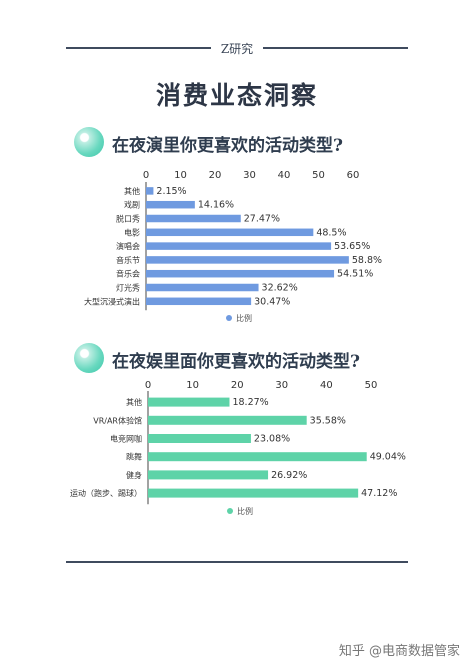 The width and height of the screenshot is (474, 671). Describe the element at coordinates (230, 511) in the screenshot. I see `chart2-legend-marker` at that location.